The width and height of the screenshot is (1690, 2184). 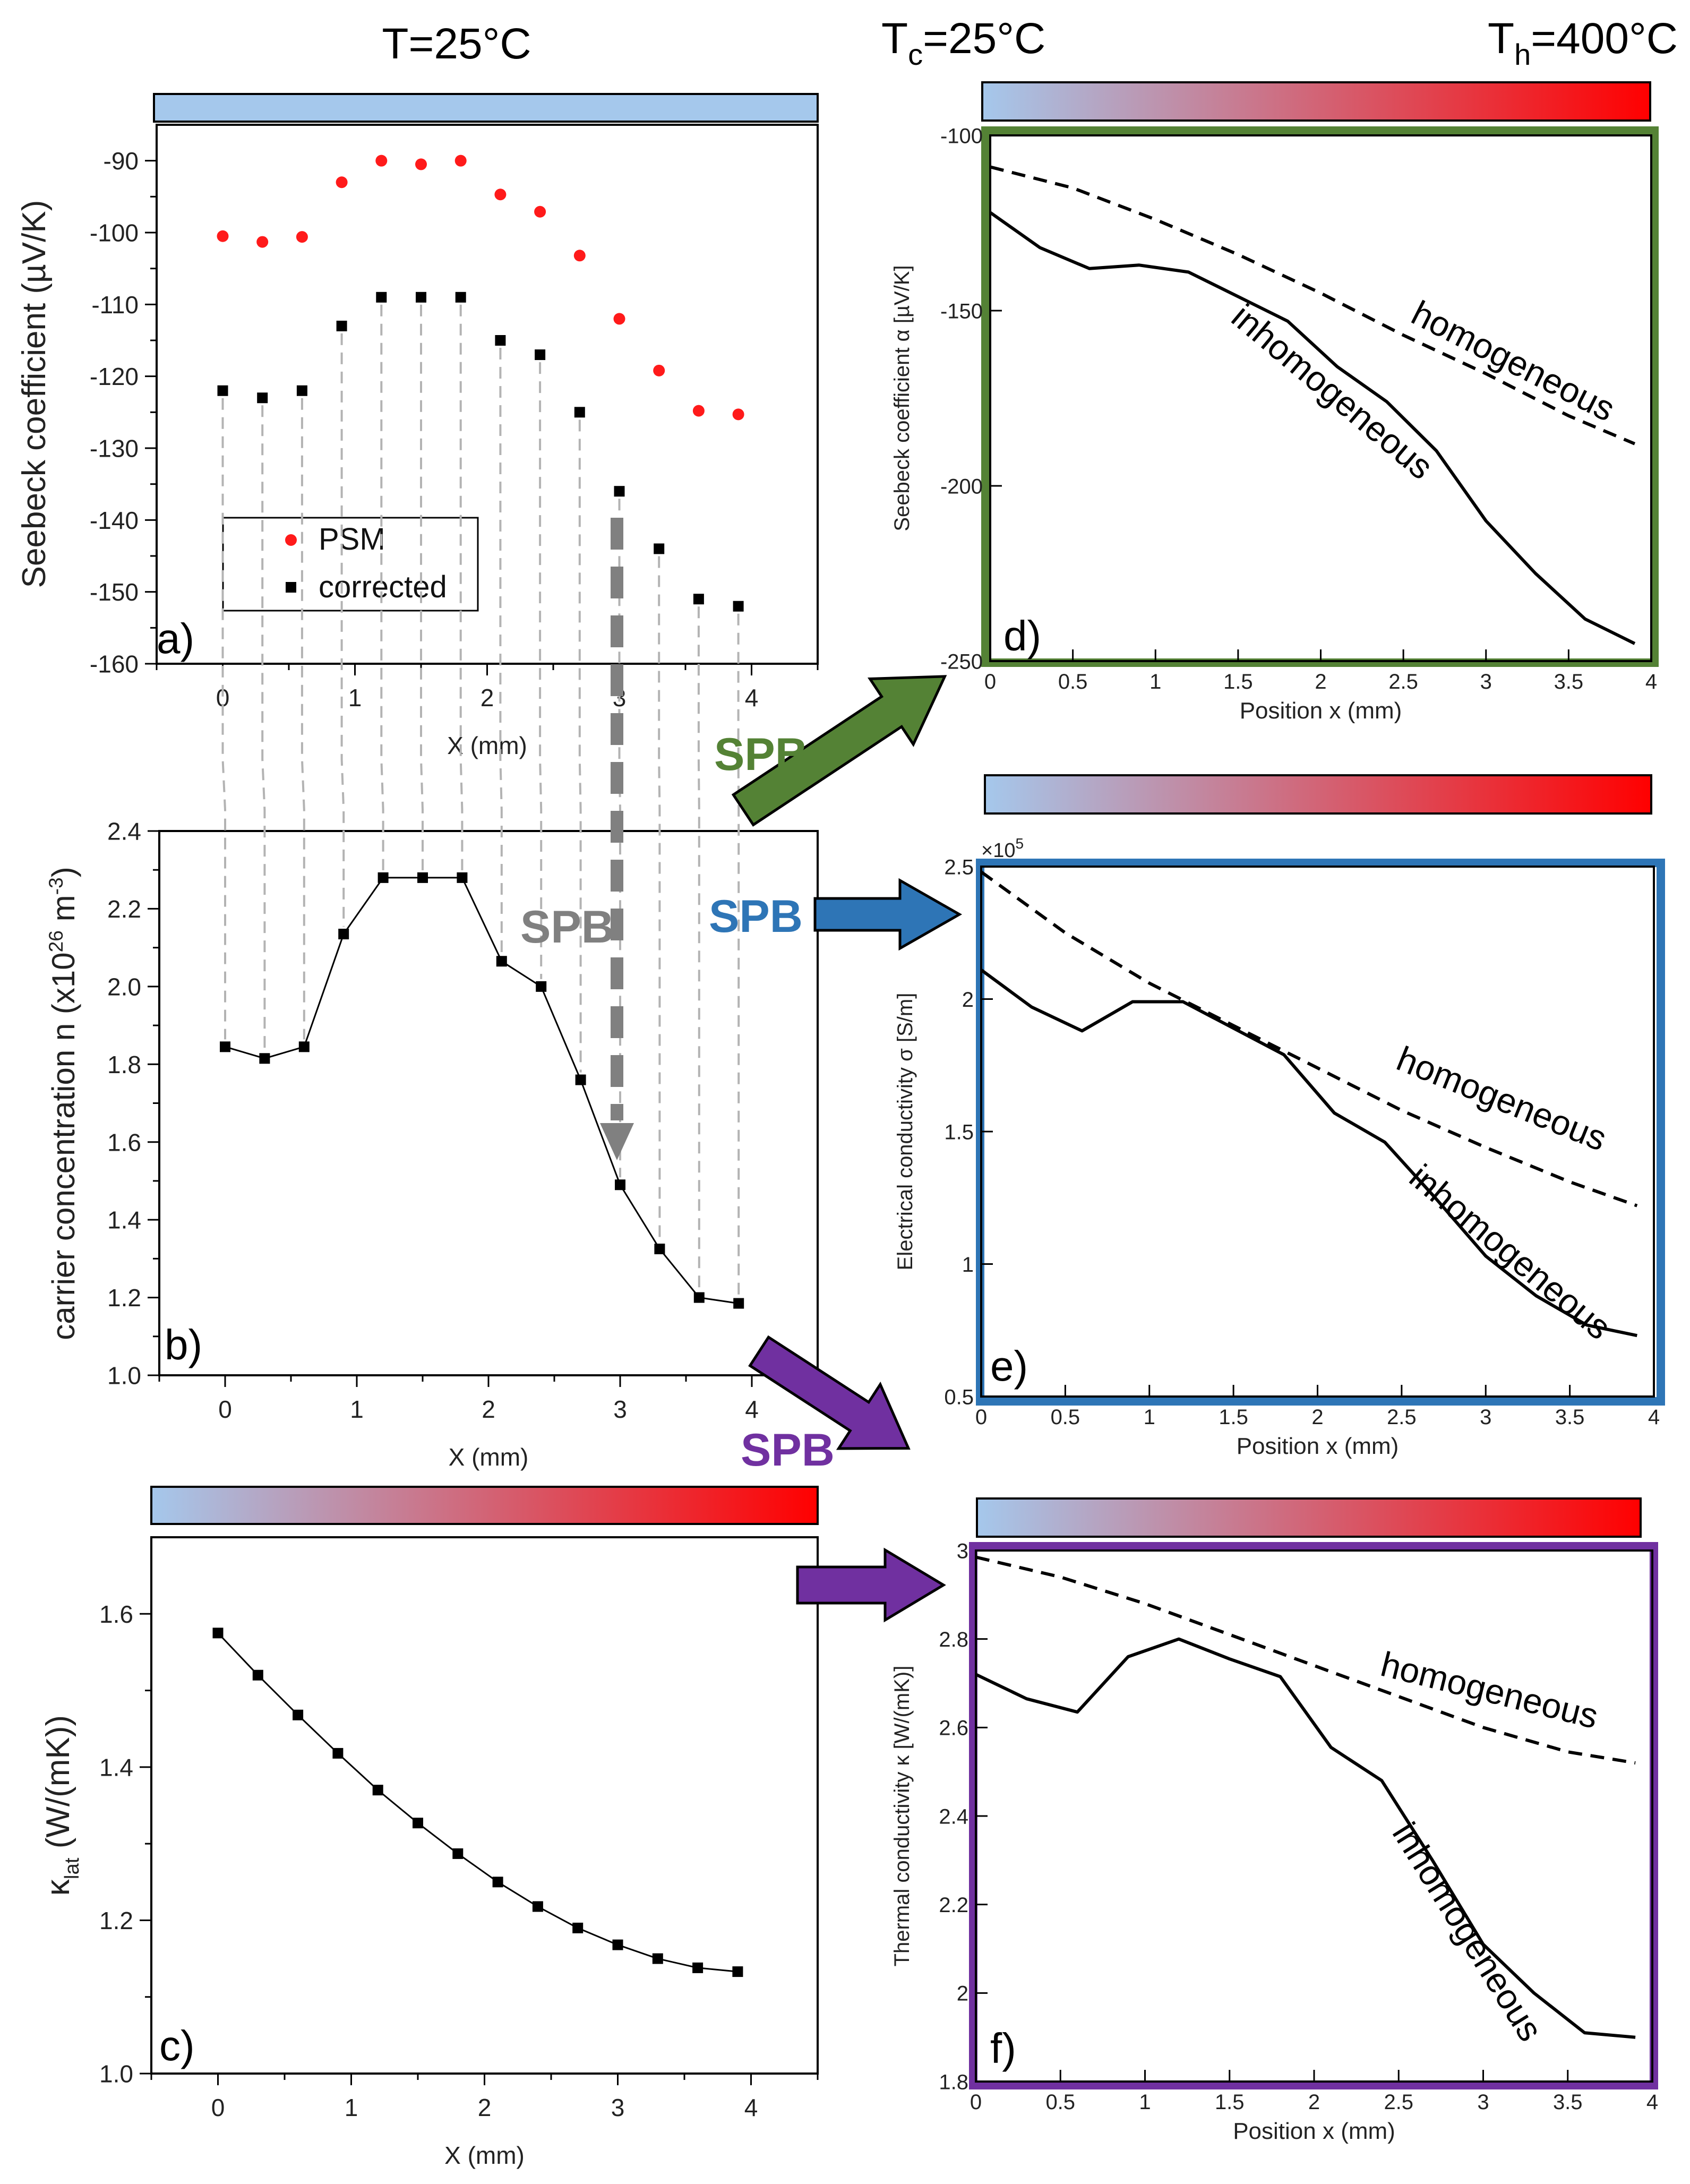 What do you see at coordinates (981, 1417) in the screenshot?
I see `x-tick-label-e: 0` at bounding box center [981, 1417].